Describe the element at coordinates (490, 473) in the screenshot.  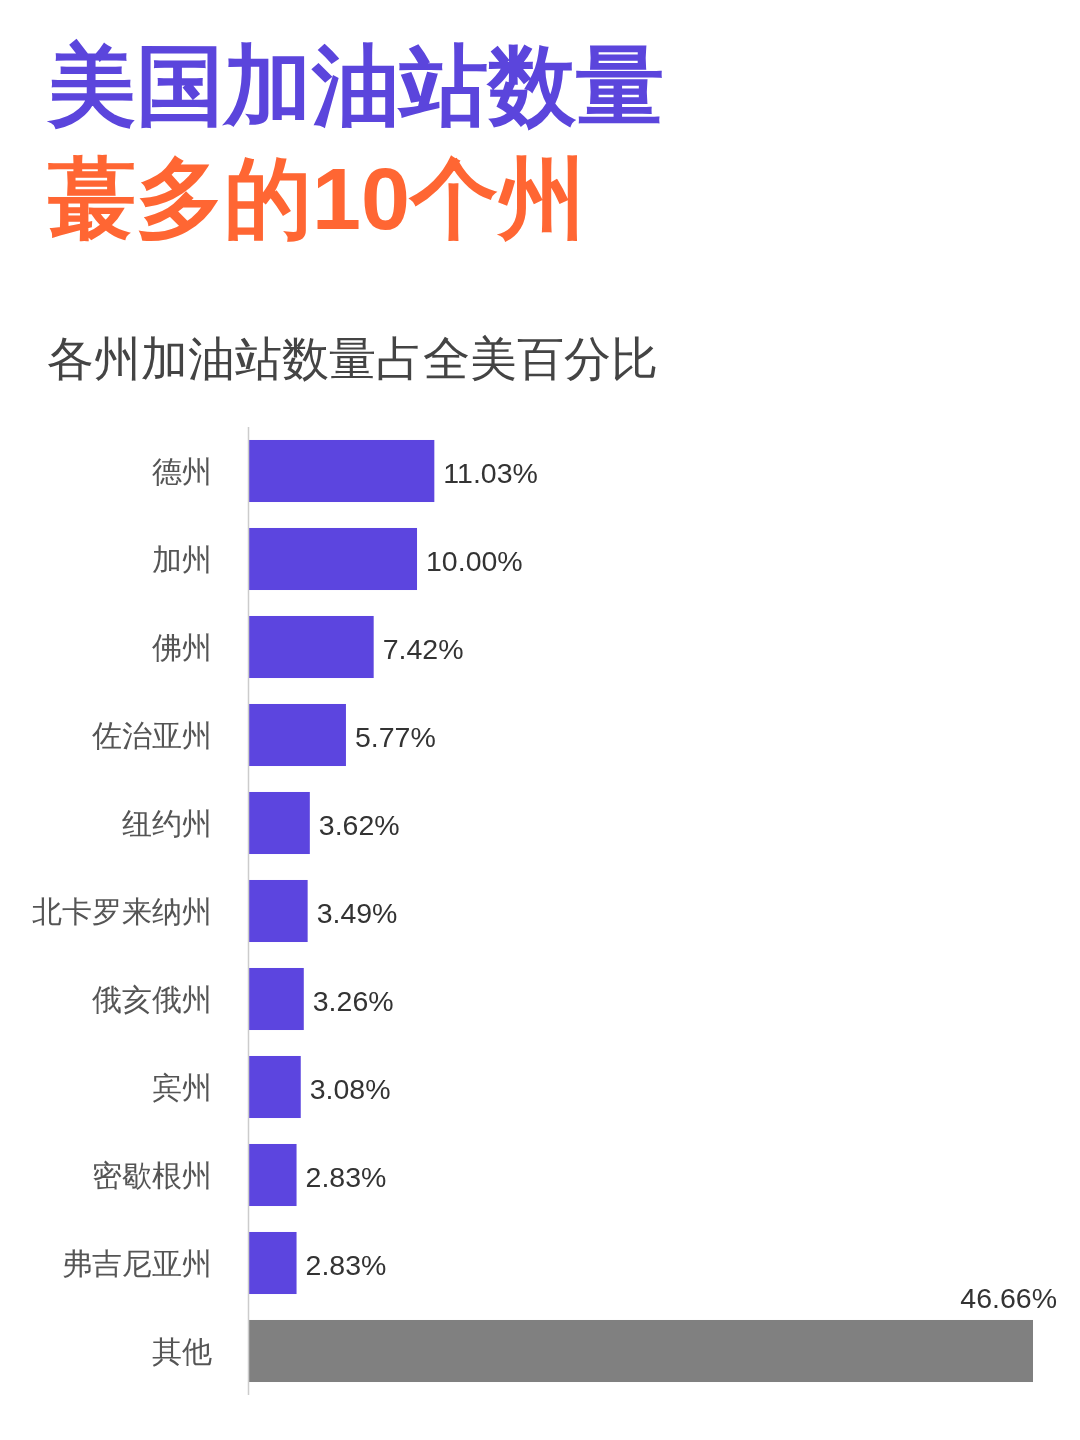
I see `data-label: 11.03%` at that location.